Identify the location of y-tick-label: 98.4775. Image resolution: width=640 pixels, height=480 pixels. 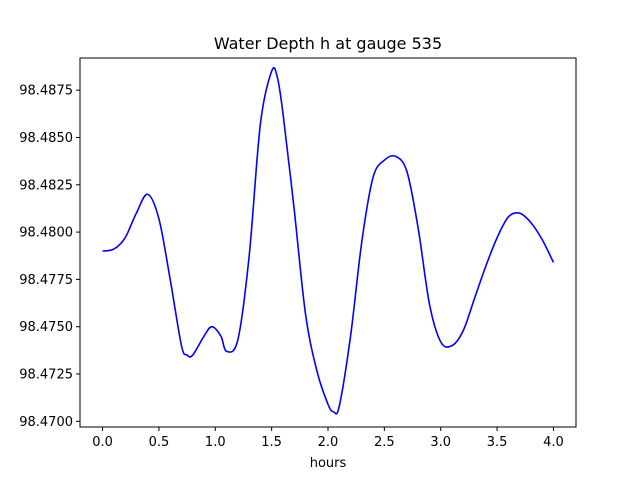
(46, 280).